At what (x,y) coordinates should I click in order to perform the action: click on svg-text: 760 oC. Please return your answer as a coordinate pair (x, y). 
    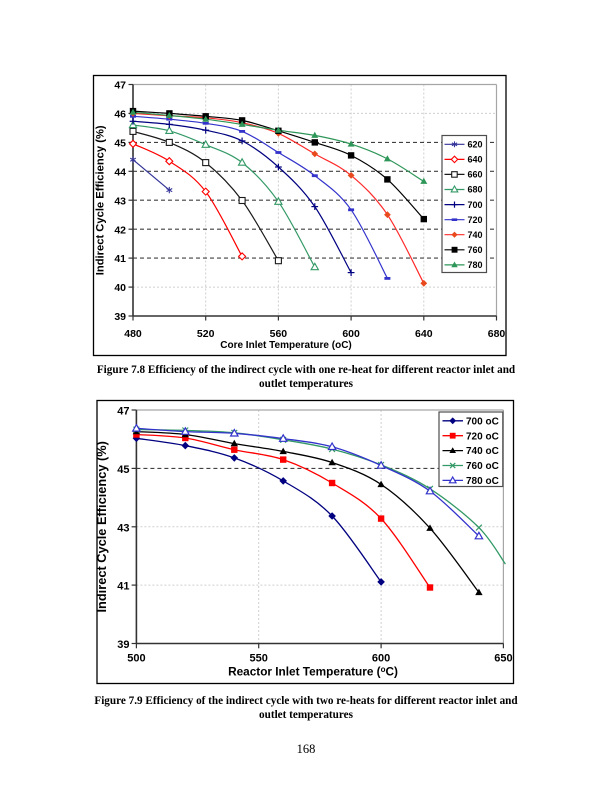
    Looking at the image, I should click on (482, 466).